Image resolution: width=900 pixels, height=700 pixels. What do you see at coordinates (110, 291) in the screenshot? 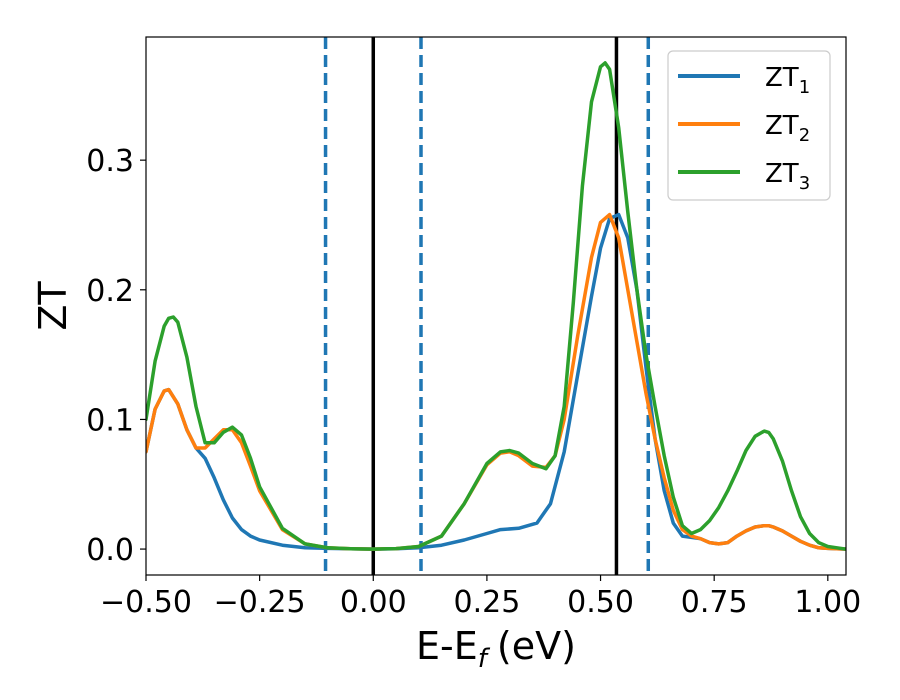
I see `y-tick-label: 0.2` at bounding box center [110, 291].